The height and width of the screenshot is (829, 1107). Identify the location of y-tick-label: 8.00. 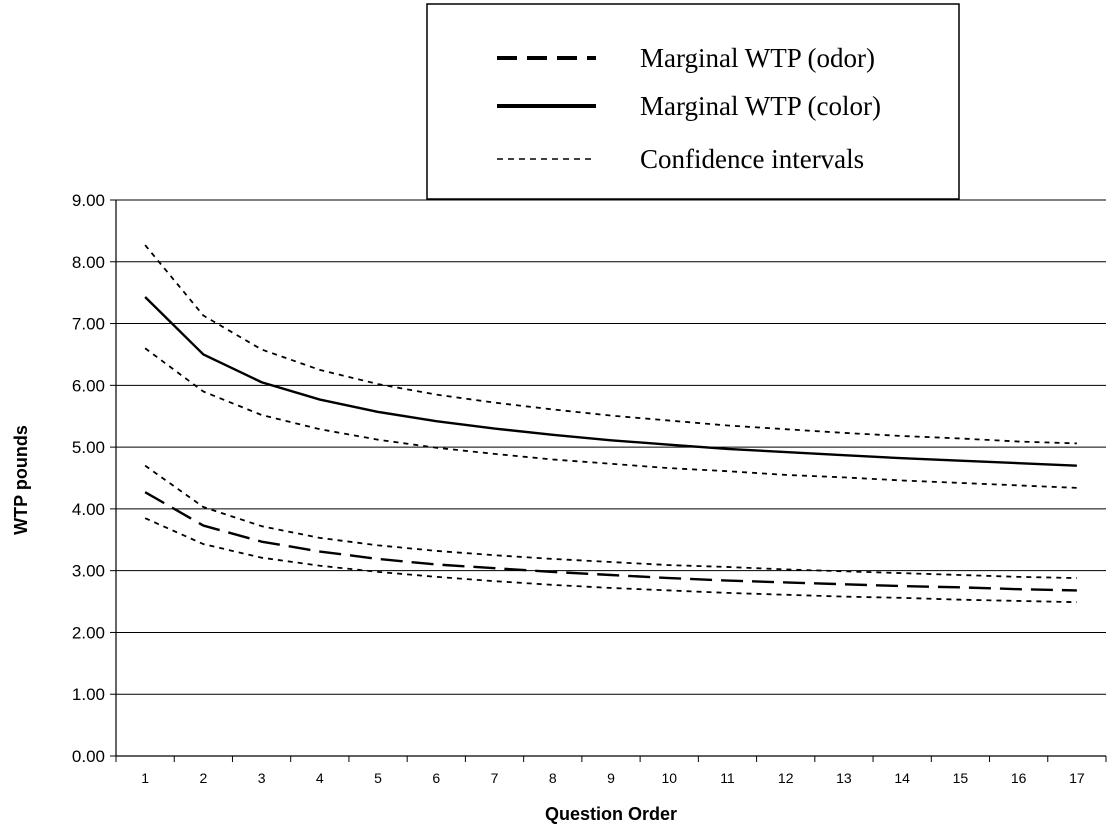
(88, 262).